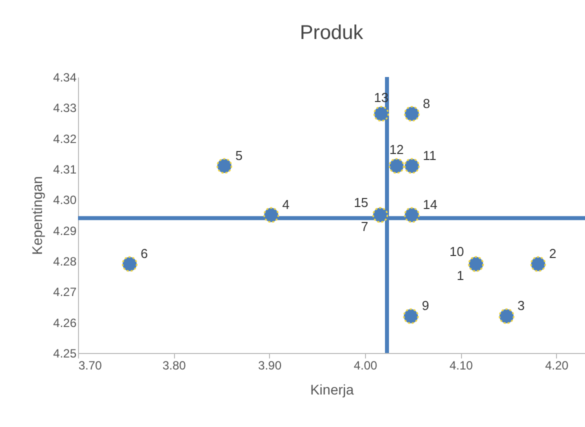 The width and height of the screenshot is (585, 427). Describe the element at coordinates (557, 365) in the screenshot. I see `x-tick-label: 4.20` at that location.